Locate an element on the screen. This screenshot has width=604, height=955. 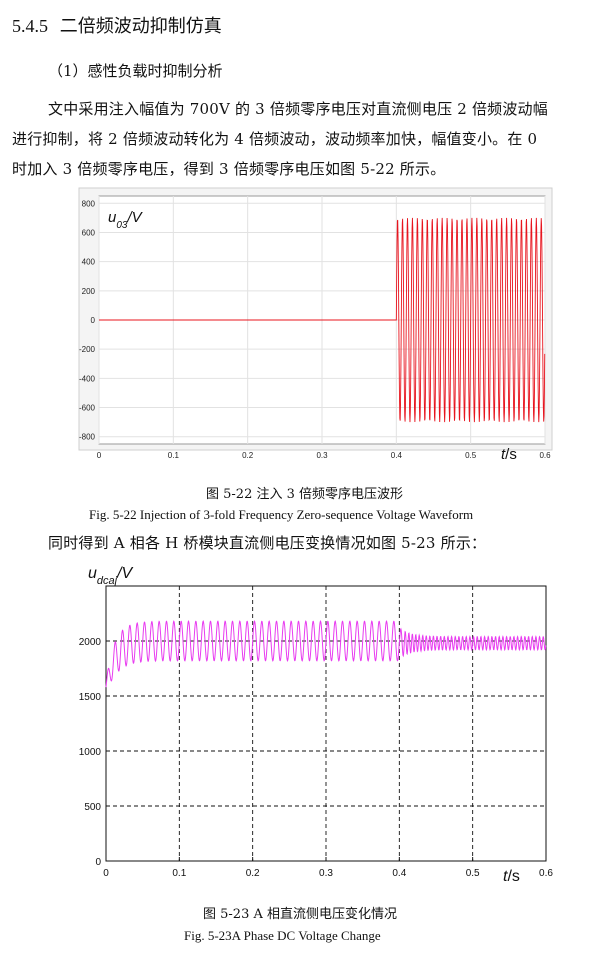
y-tick-label: -800 is located at coordinates (87, 437).